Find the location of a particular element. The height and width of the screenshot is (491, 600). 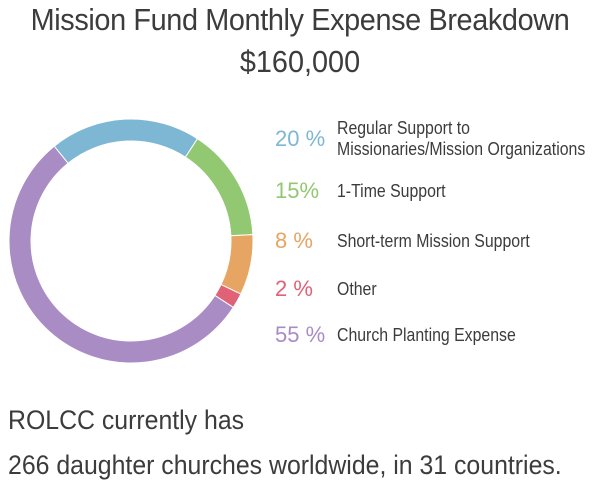

legend-label: Short-term Mission Support is located at coordinates (433, 241).